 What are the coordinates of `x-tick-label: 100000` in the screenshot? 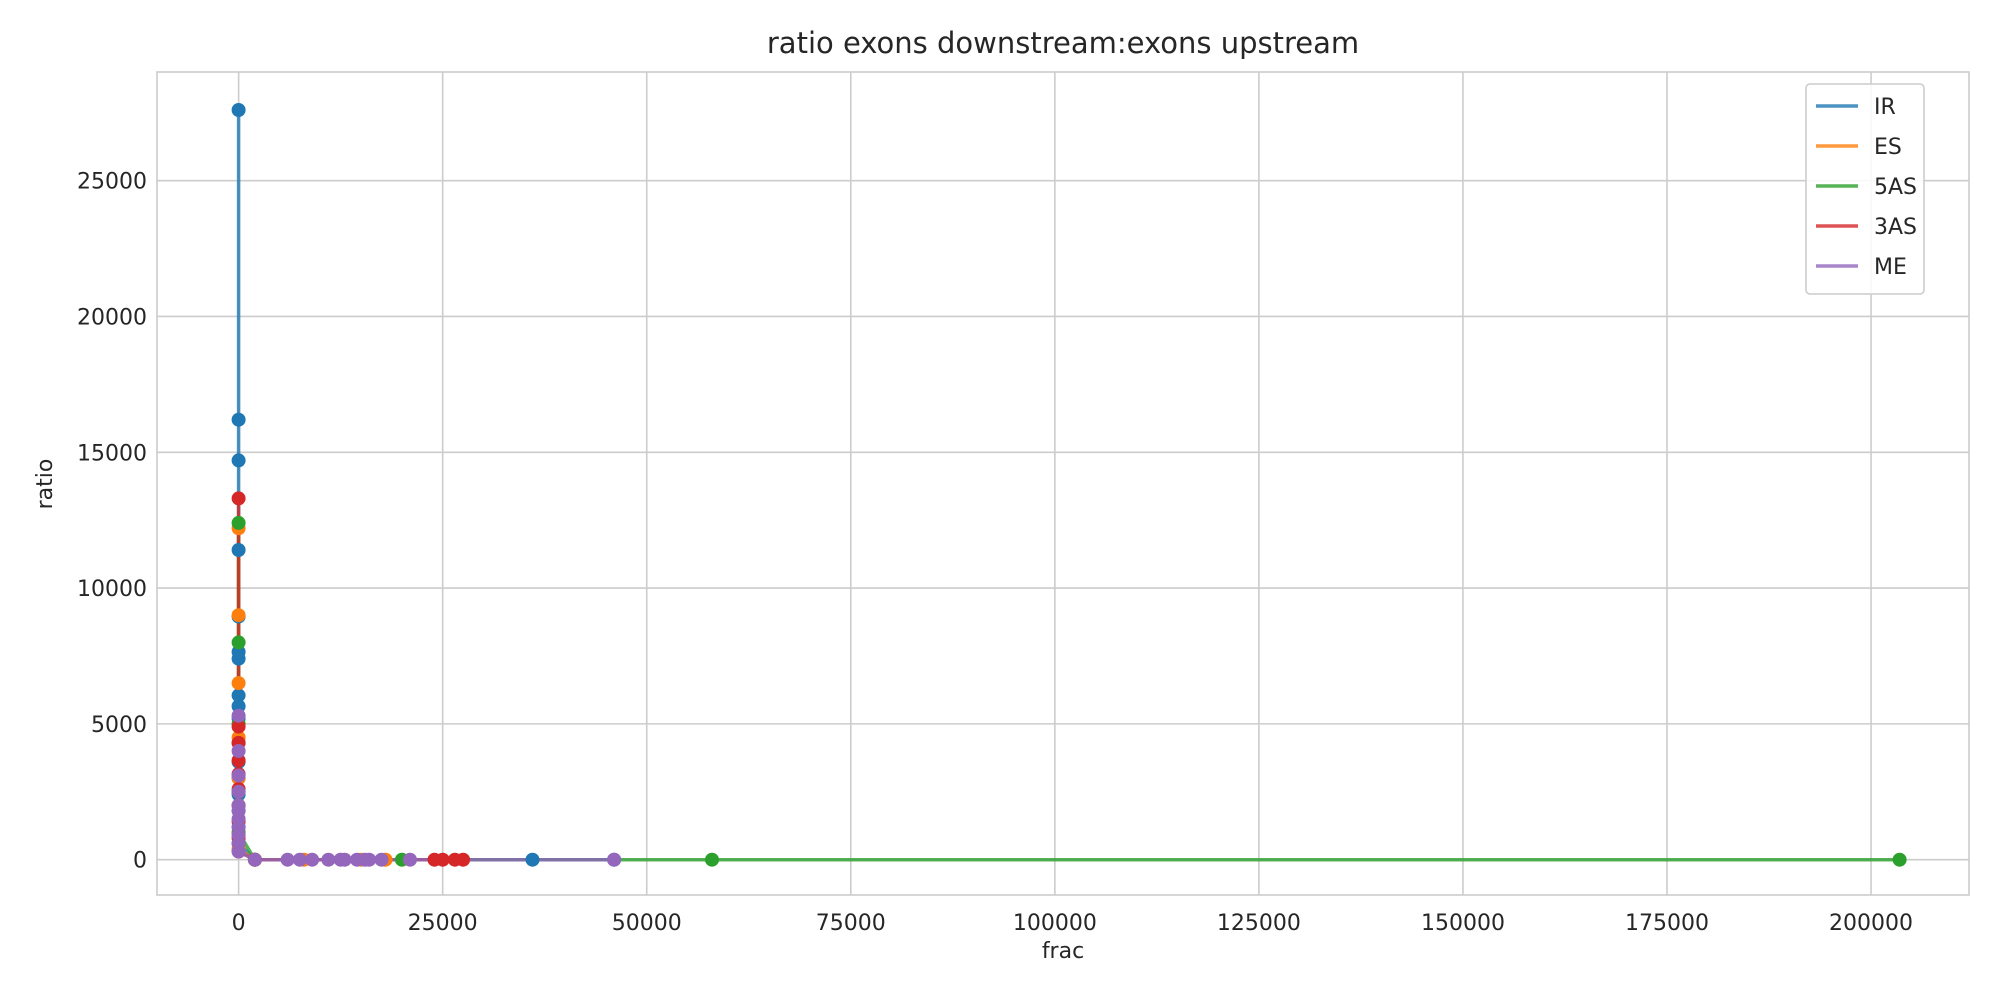 It's located at (1055, 923).